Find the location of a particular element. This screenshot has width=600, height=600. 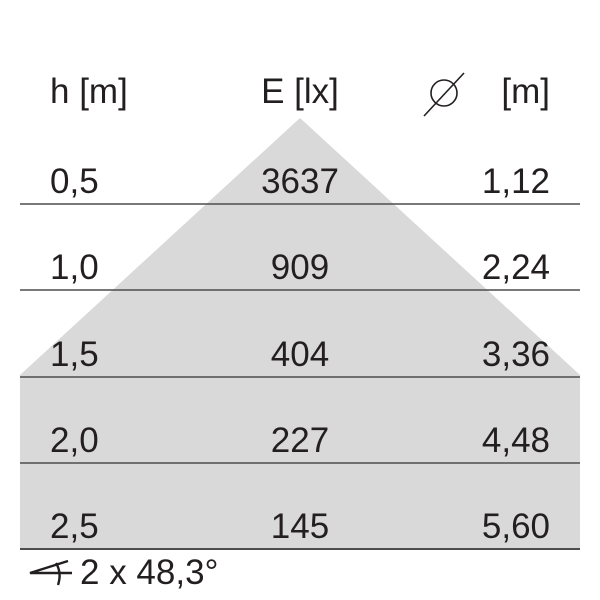

diameter-value: 3,36 is located at coordinates (515, 354).